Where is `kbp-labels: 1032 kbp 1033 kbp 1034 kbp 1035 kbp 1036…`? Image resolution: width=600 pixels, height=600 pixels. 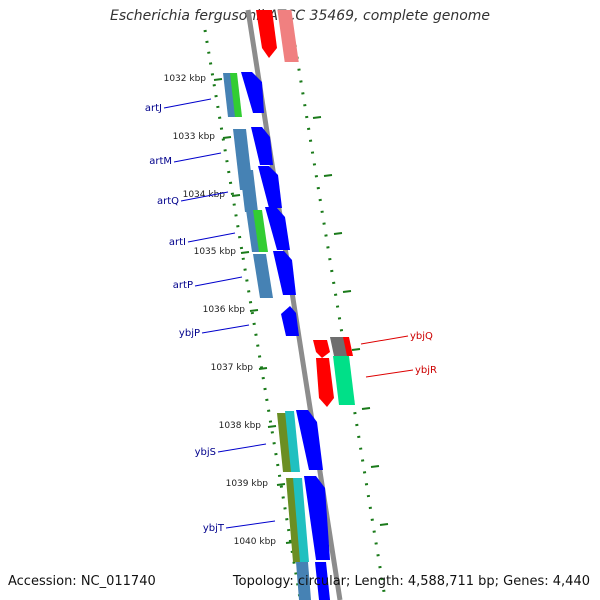
kbp-labels: 1032 kbp 1033 kbp 1034 kbp 1035 kbp 1036… is located at coordinates (220, 310).